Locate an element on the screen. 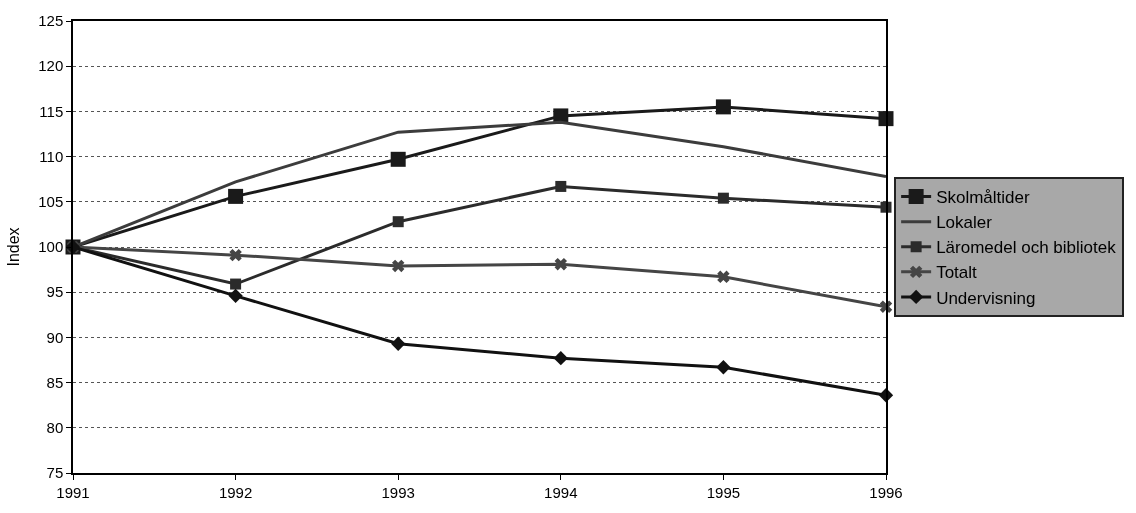 Image resolution: width=1136 pixels, height=513 pixels. x-tick-label: 1994 is located at coordinates (561, 492).